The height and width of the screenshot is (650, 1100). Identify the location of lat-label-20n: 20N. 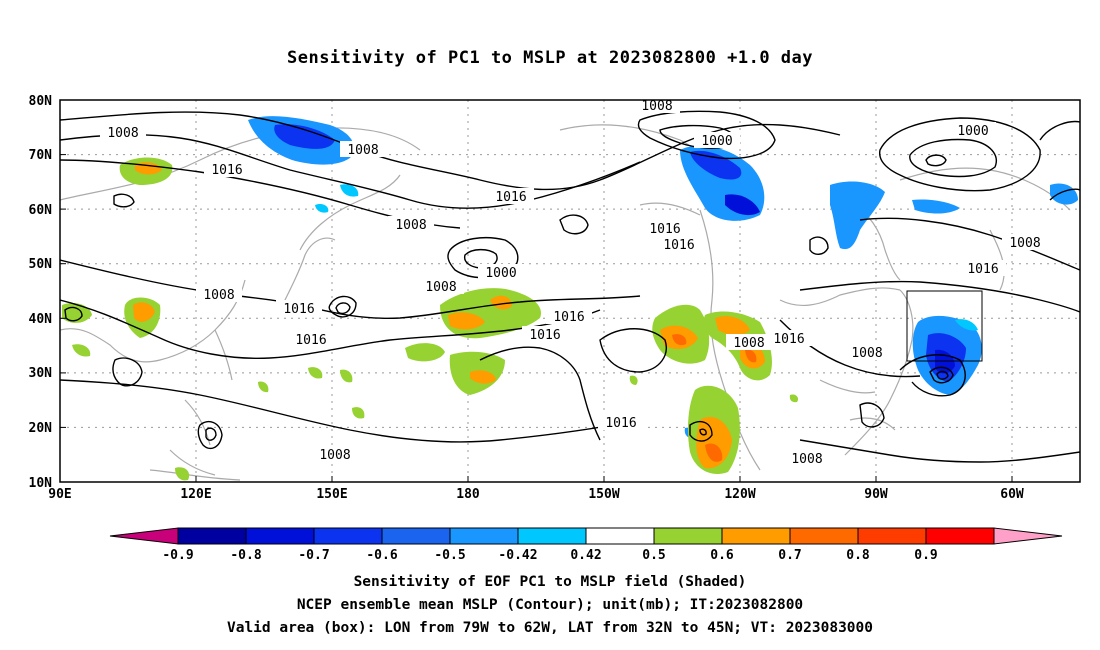
(41, 428).